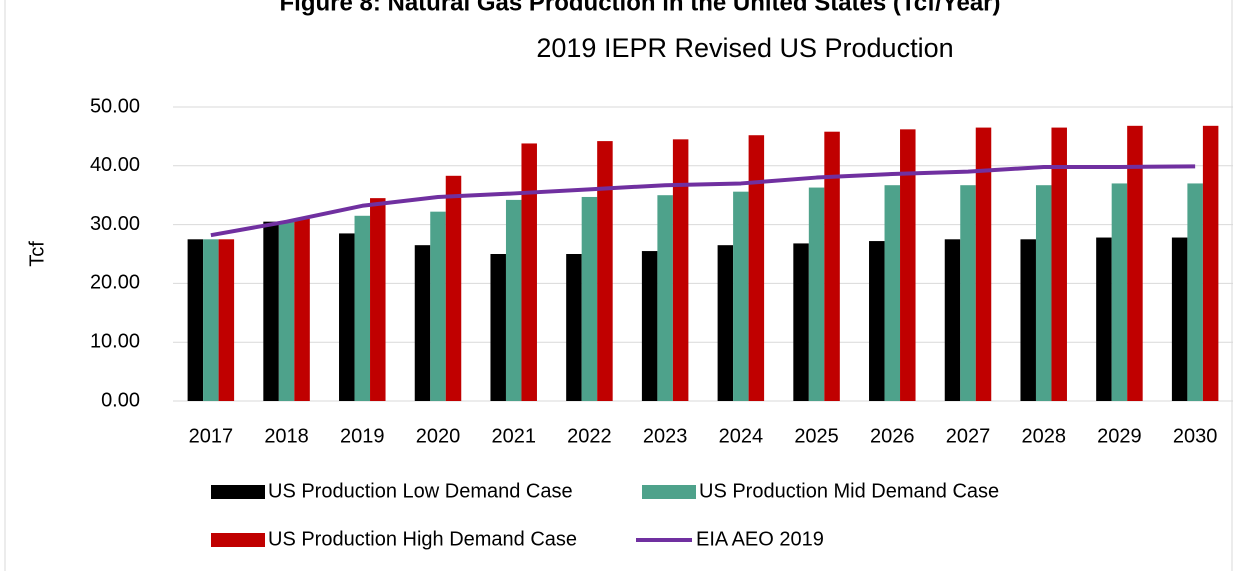  What do you see at coordinates (892, 436) in the screenshot?
I see `x-tick-label: 2026` at bounding box center [892, 436].